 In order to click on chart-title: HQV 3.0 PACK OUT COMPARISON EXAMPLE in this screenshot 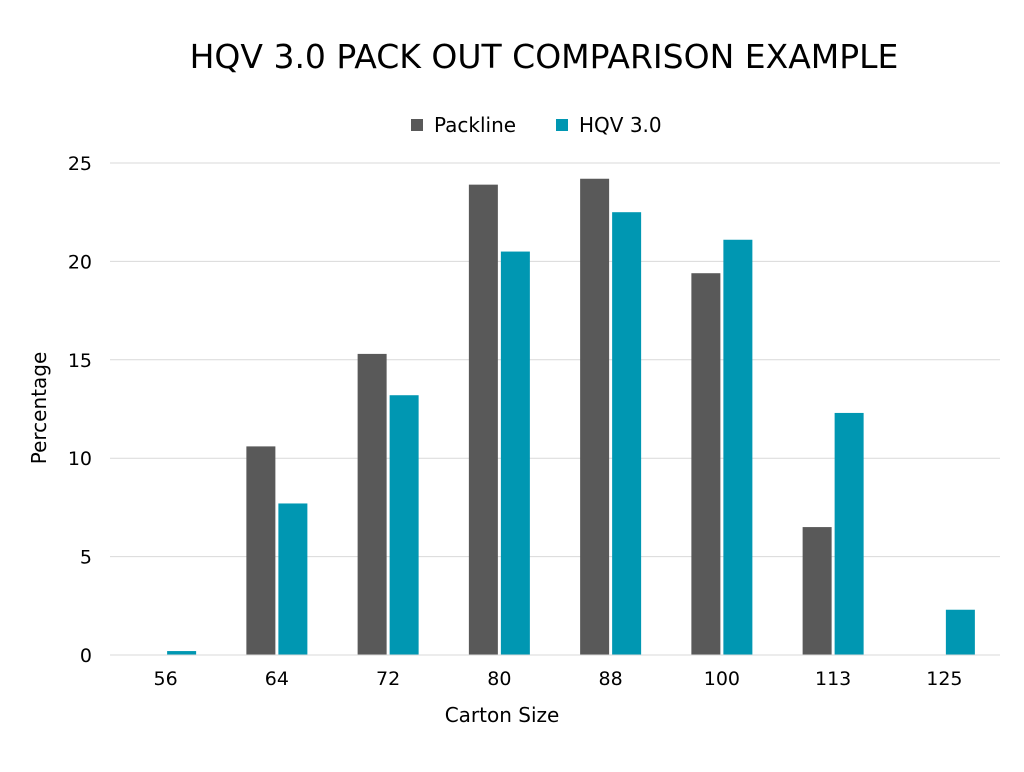, I will do `click(544, 56)`.